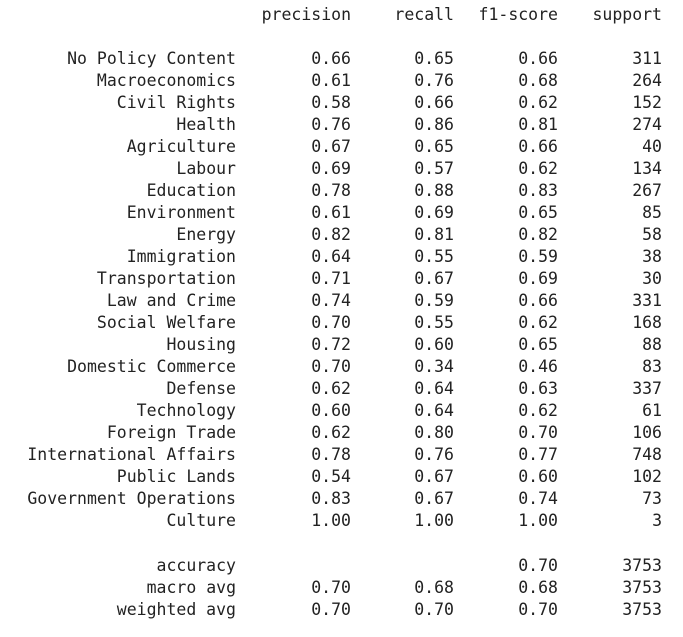 The width and height of the screenshot is (683, 637). What do you see at coordinates (434, 124) in the screenshot?
I see `recall-value: 0.86` at bounding box center [434, 124].